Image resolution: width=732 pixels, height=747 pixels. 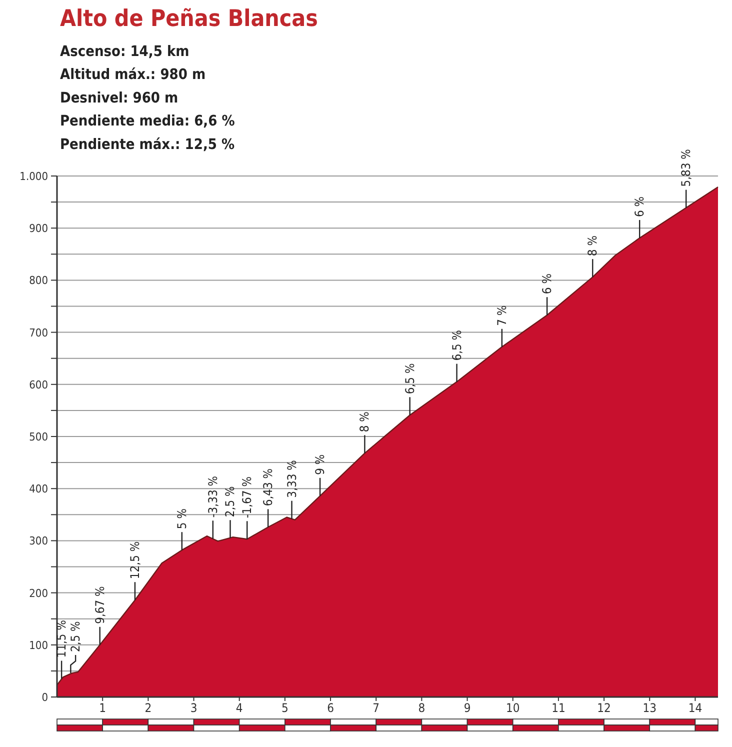 I want to click on annotation: 11,5 %, so click(x=61, y=639).